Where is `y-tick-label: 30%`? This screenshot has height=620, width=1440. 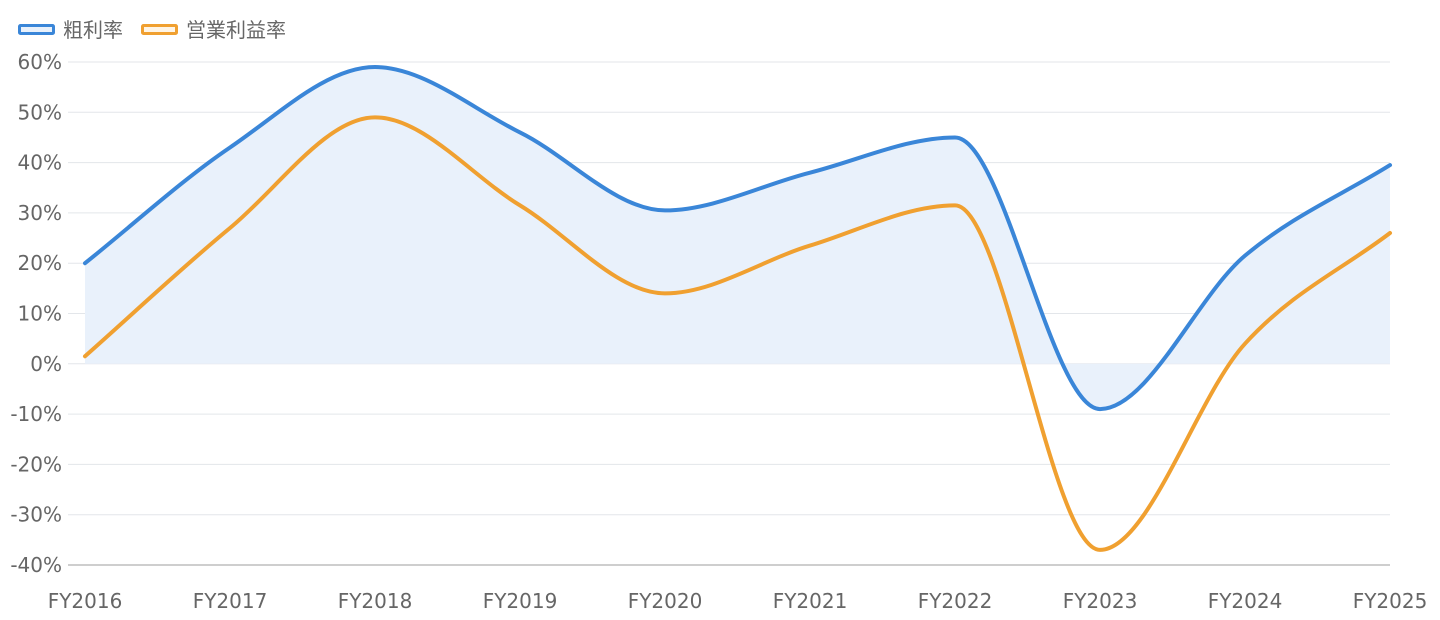 y-tick-label: 30% is located at coordinates (40, 213).